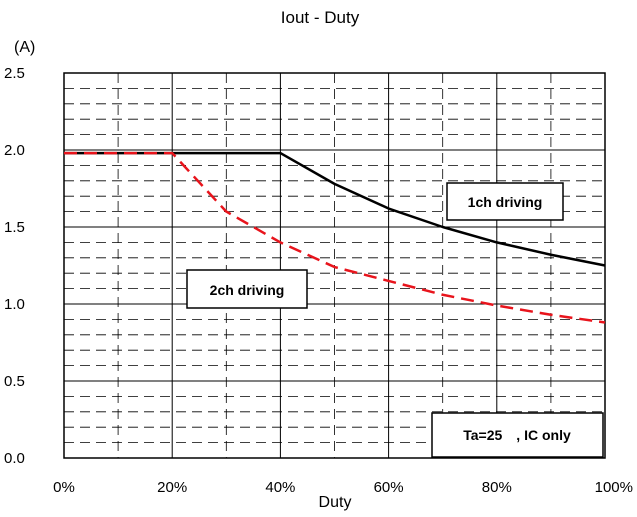 This screenshot has width=637, height=517. I want to click on x-tick-label: 100%, so click(614, 487).